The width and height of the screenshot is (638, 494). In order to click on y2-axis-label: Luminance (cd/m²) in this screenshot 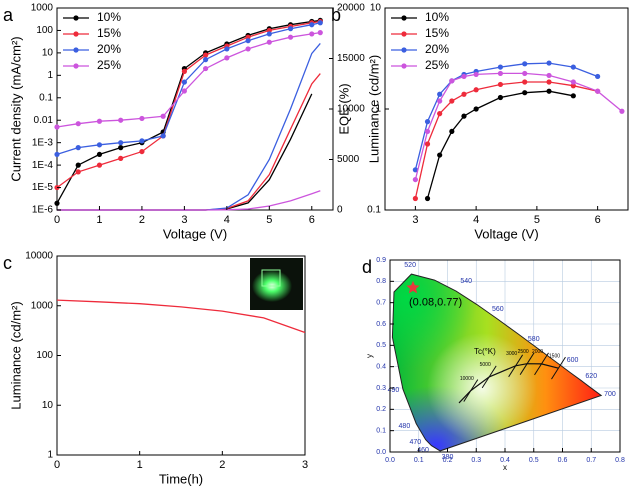, I will do `click(373, 109)`.